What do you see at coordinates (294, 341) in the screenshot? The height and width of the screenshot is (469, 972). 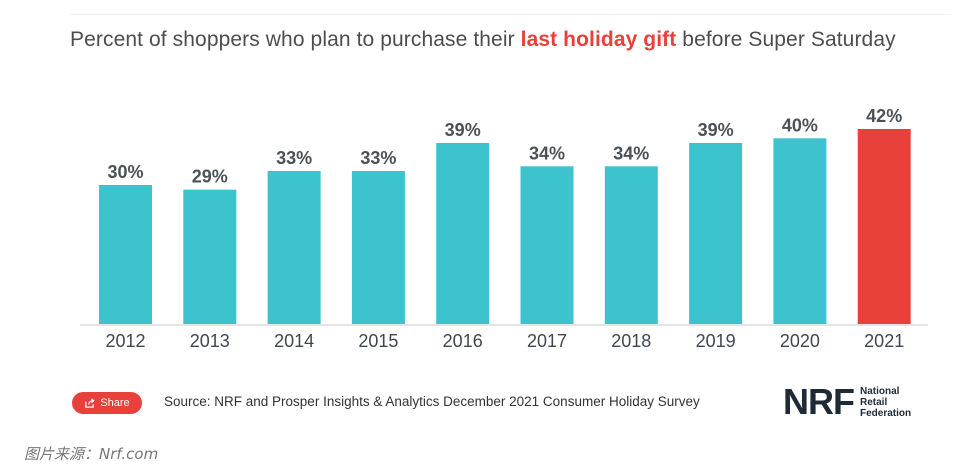 I see `x-tick-2014: 2014` at bounding box center [294, 341].